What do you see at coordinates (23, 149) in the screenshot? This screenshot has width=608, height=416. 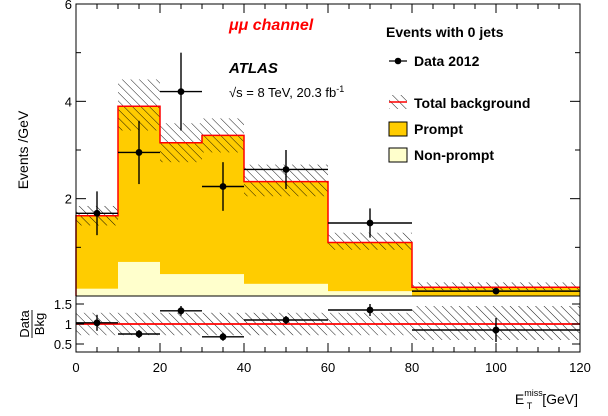 I see `y-axis-label: Events /GeV` at bounding box center [23, 149].